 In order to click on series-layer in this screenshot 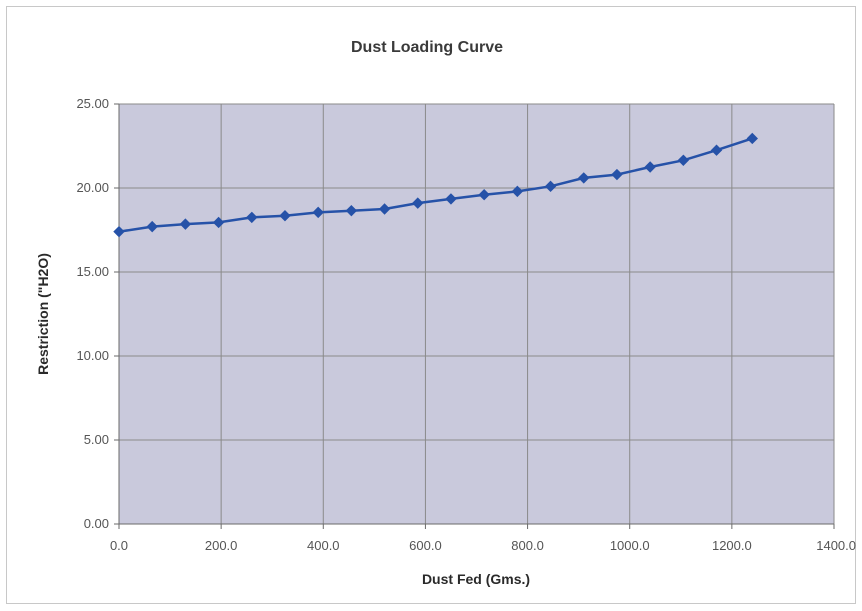, I will do `click(435, 185)`.